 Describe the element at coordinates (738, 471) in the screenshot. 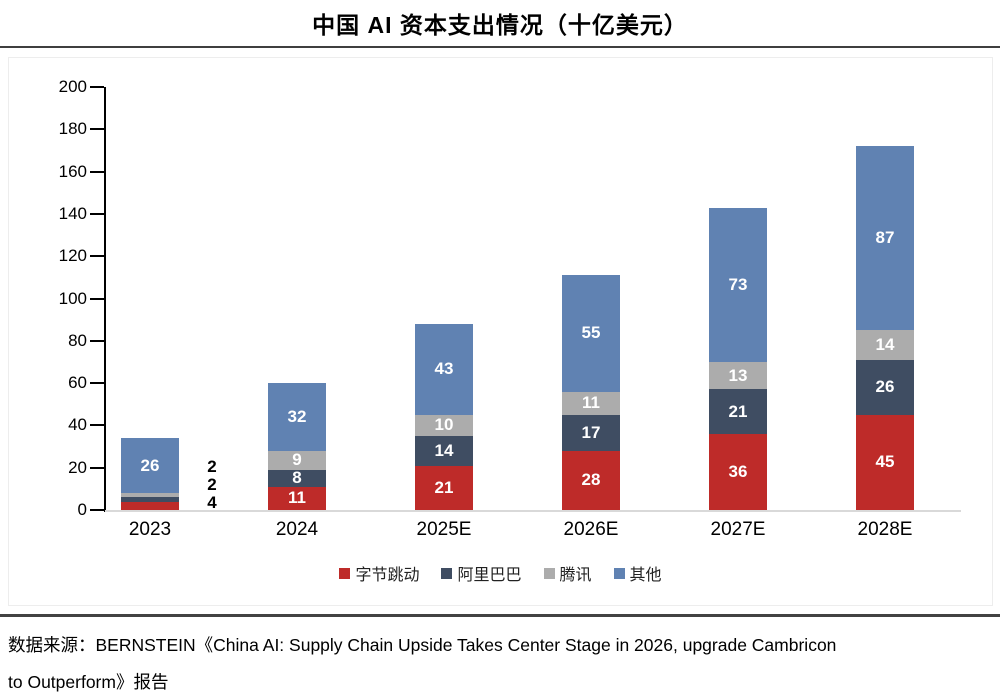

I see `bar-value-label: 36` at that location.